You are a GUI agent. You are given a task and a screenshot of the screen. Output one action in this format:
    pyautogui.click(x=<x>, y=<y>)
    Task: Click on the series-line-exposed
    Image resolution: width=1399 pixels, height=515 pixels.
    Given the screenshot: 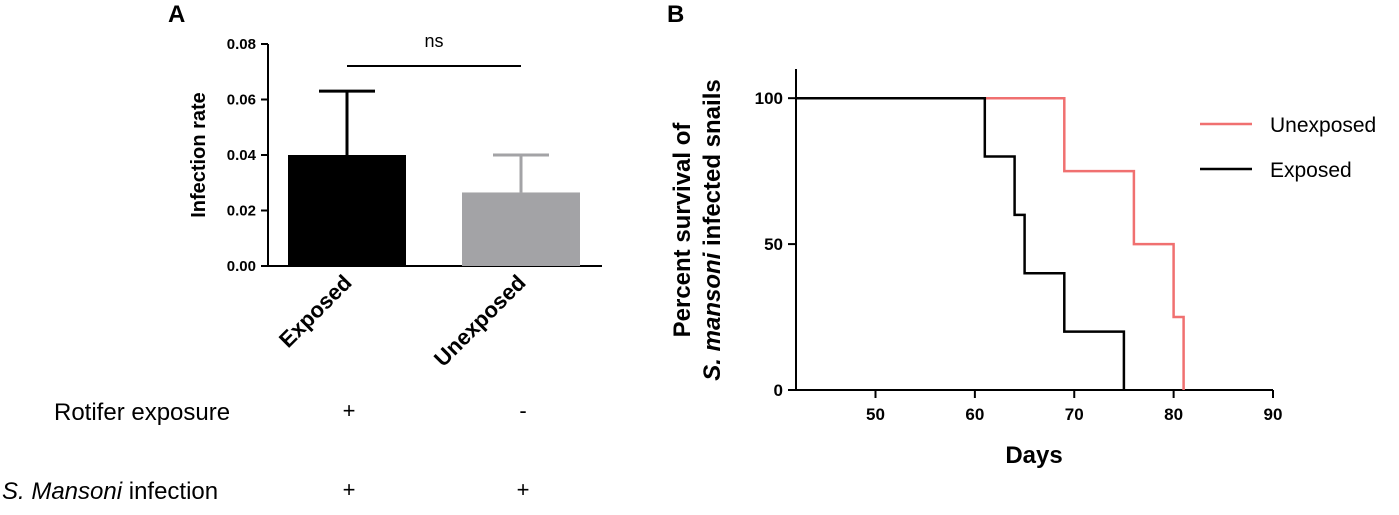 What is the action you would take?
    pyautogui.click(x=961, y=243)
    